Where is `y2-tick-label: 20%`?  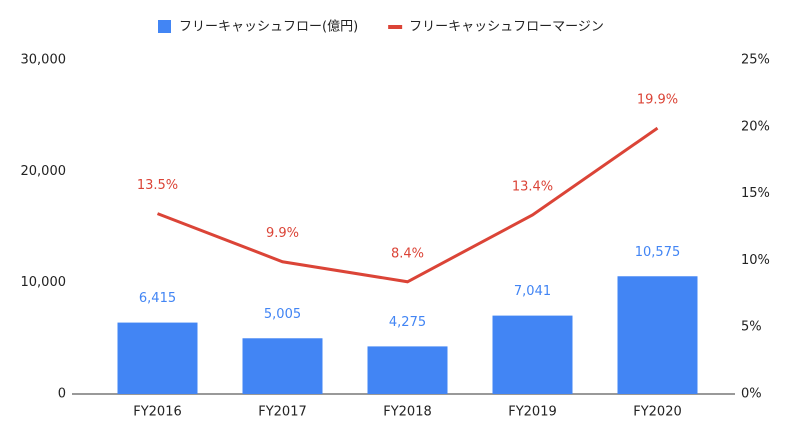
y2-tick-label: 20% is located at coordinates (755, 126).